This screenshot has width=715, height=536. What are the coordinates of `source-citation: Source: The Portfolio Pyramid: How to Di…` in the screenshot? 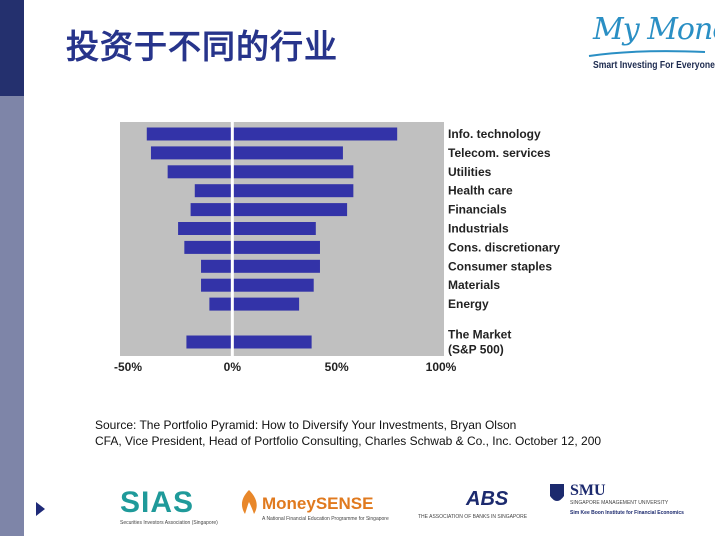 It's located at (348, 433).